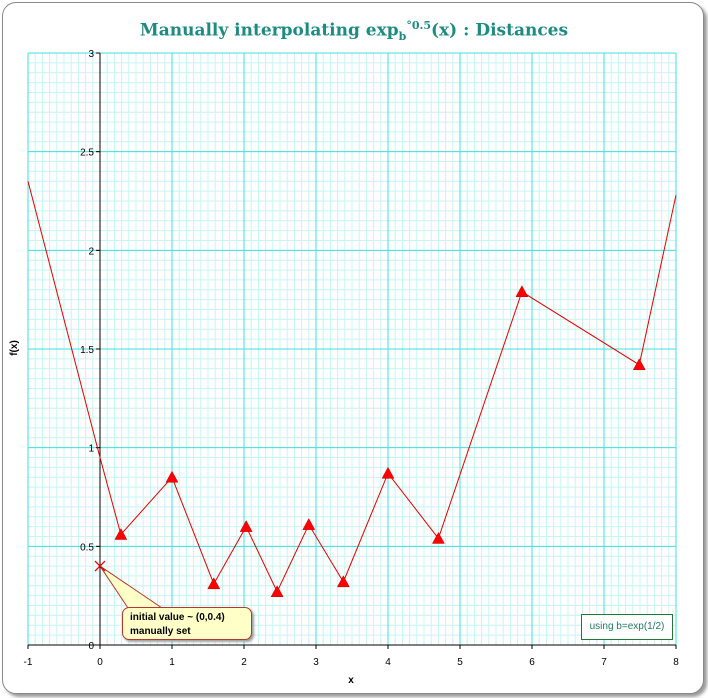 This screenshot has height=698, width=708. Describe the element at coordinates (244, 662) in the screenshot. I see `x-tick-label: 2` at that location.